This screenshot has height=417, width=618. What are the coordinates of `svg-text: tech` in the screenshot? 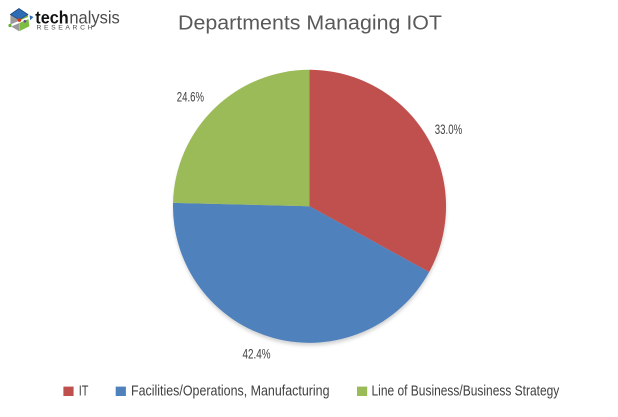 It's located at (51, 18).